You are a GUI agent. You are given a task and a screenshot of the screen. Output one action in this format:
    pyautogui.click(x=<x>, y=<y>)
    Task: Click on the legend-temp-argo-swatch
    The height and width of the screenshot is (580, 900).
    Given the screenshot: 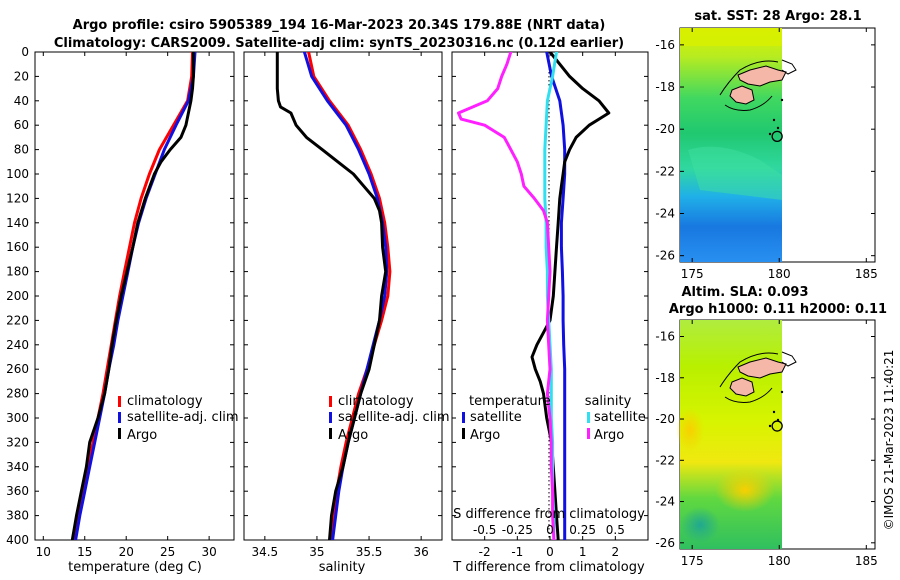 What is the action you would take?
    pyautogui.click(x=463, y=433)
    